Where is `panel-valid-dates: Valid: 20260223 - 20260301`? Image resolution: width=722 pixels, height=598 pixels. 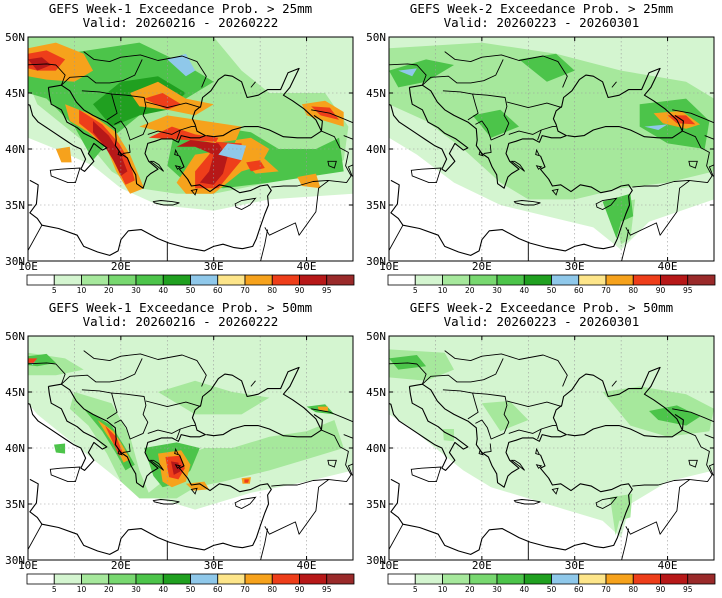 panel-valid-dates: Valid: 20260223 - 20260301 is located at coordinates (541, 22).